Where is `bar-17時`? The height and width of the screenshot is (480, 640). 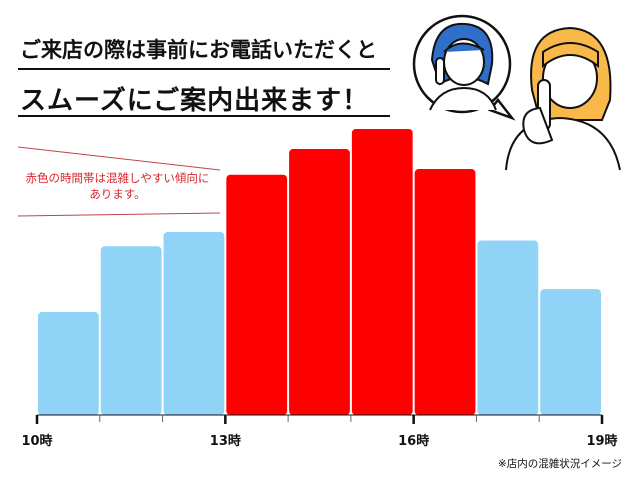 bar-17時 is located at coordinates (508, 327).